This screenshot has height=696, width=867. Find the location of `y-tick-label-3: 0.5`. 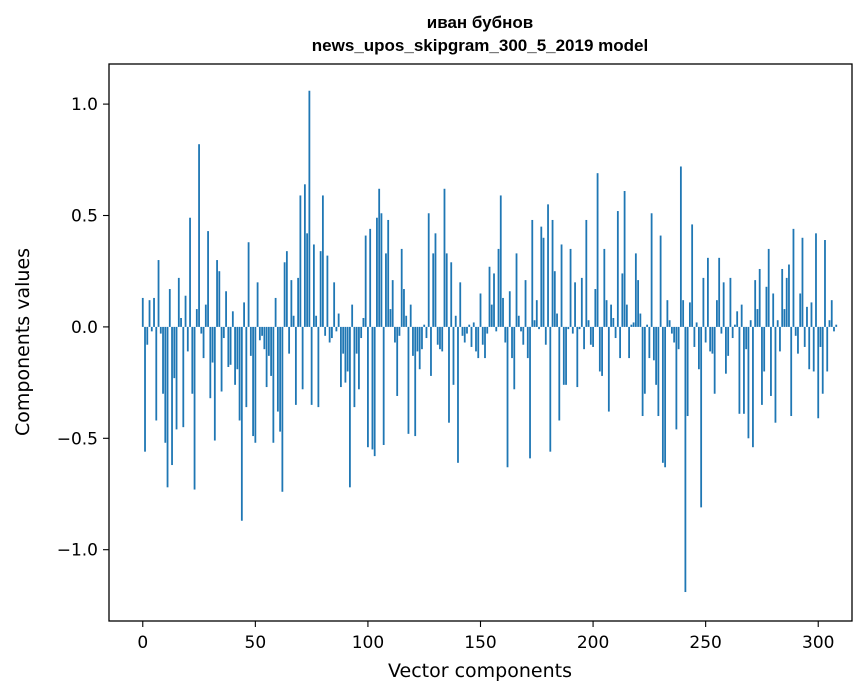

y-tick-label-3: 0.5 is located at coordinates (84, 217).